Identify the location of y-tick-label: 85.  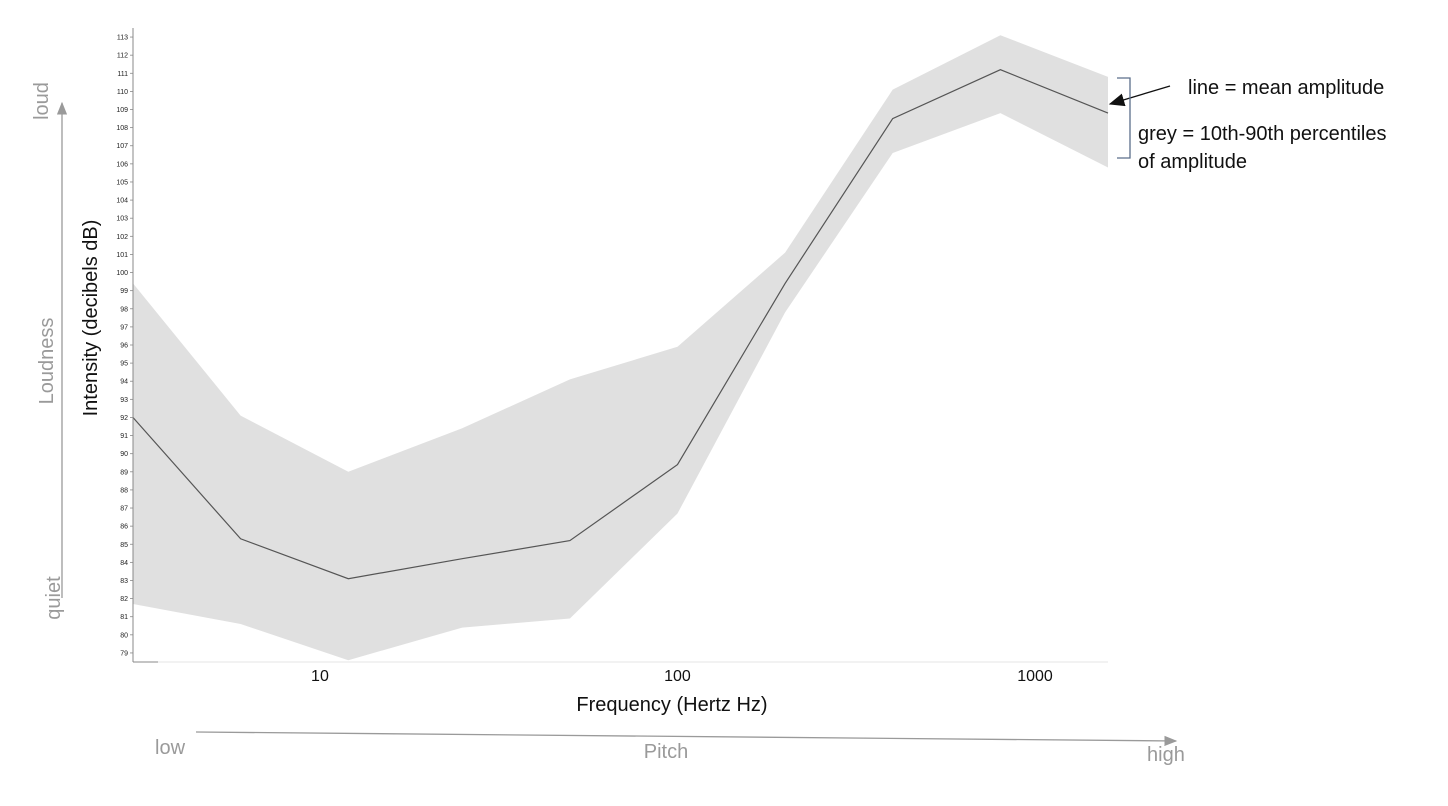
(124, 545).